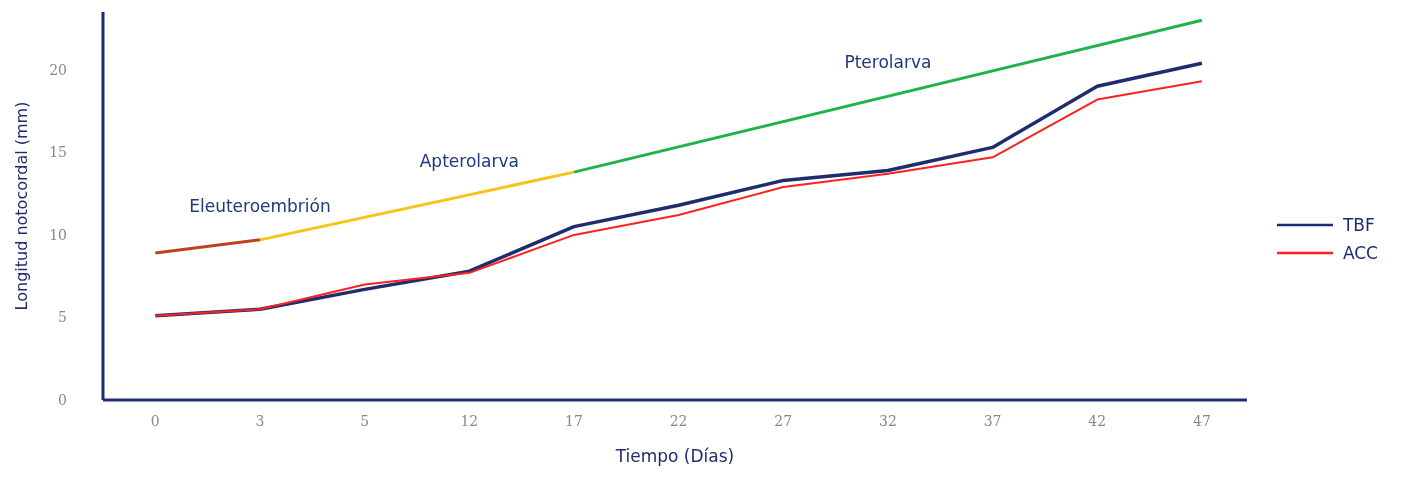 This screenshot has width=1426, height=478. What do you see at coordinates (469, 420) in the screenshot?
I see `x-tick-label: 12` at bounding box center [469, 420].